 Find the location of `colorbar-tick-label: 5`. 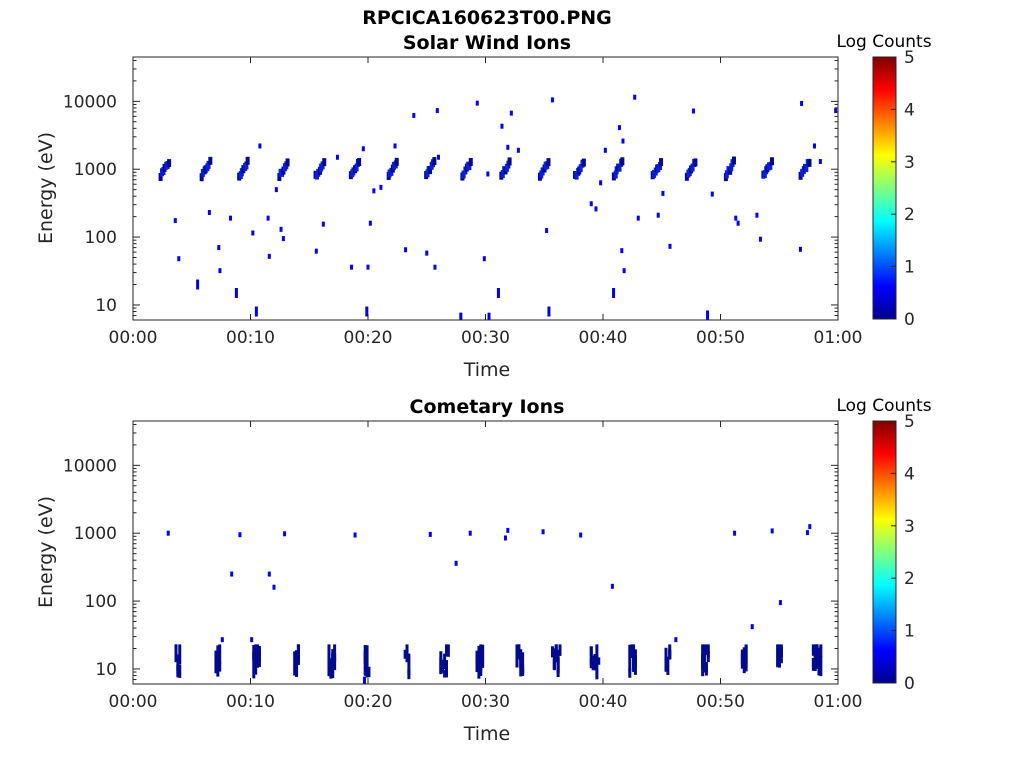

colorbar-tick-label: 5 is located at coordinates (909, 422).